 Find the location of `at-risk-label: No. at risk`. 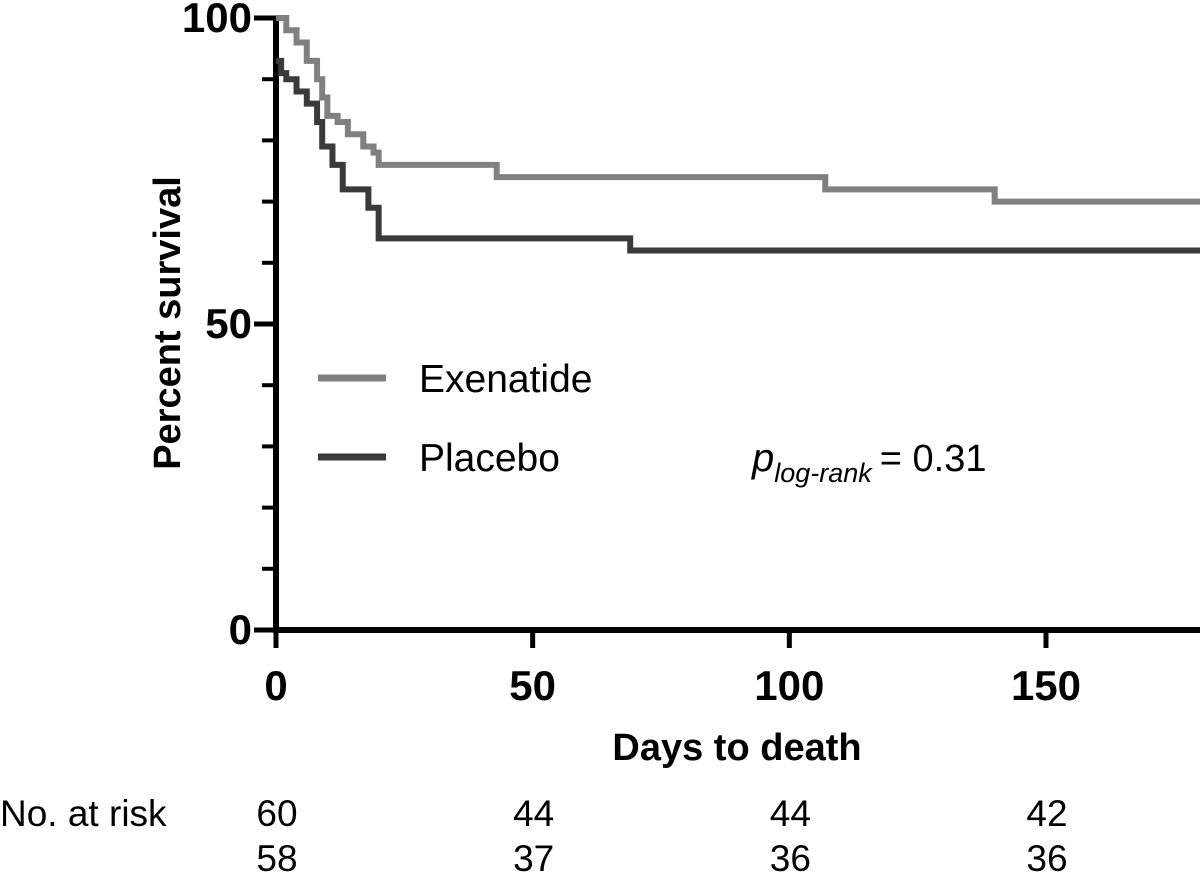

at-risk-label: No. at risk is located at coordinates (83, 813).